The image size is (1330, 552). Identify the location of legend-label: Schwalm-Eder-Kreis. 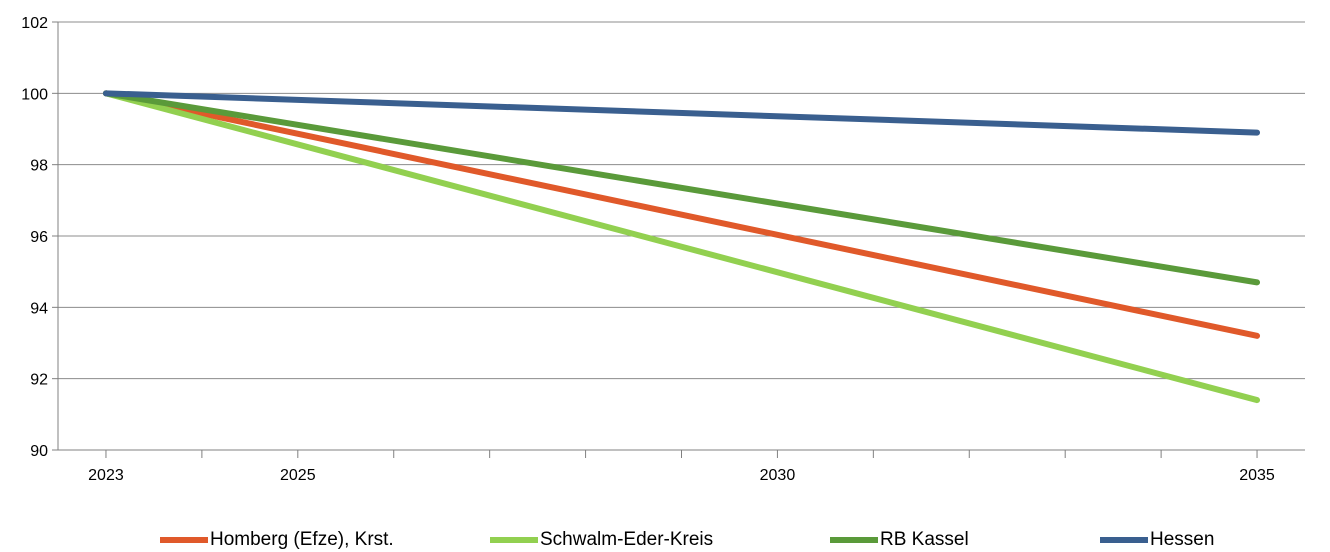
(627, 539).